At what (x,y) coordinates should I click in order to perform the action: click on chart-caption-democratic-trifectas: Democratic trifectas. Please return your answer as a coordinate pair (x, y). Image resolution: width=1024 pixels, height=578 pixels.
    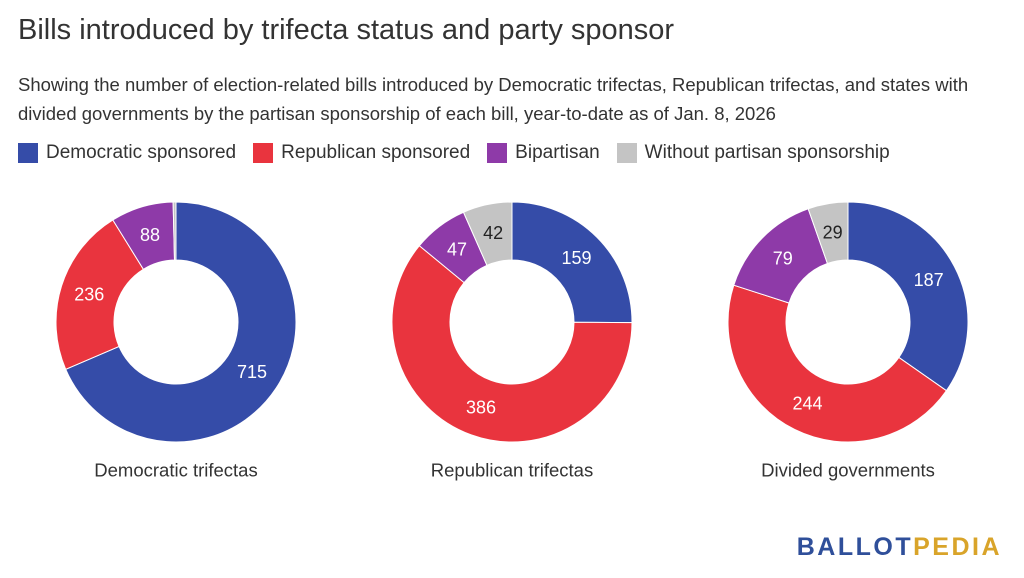
    Looking at the image, I should click on (175, 470).